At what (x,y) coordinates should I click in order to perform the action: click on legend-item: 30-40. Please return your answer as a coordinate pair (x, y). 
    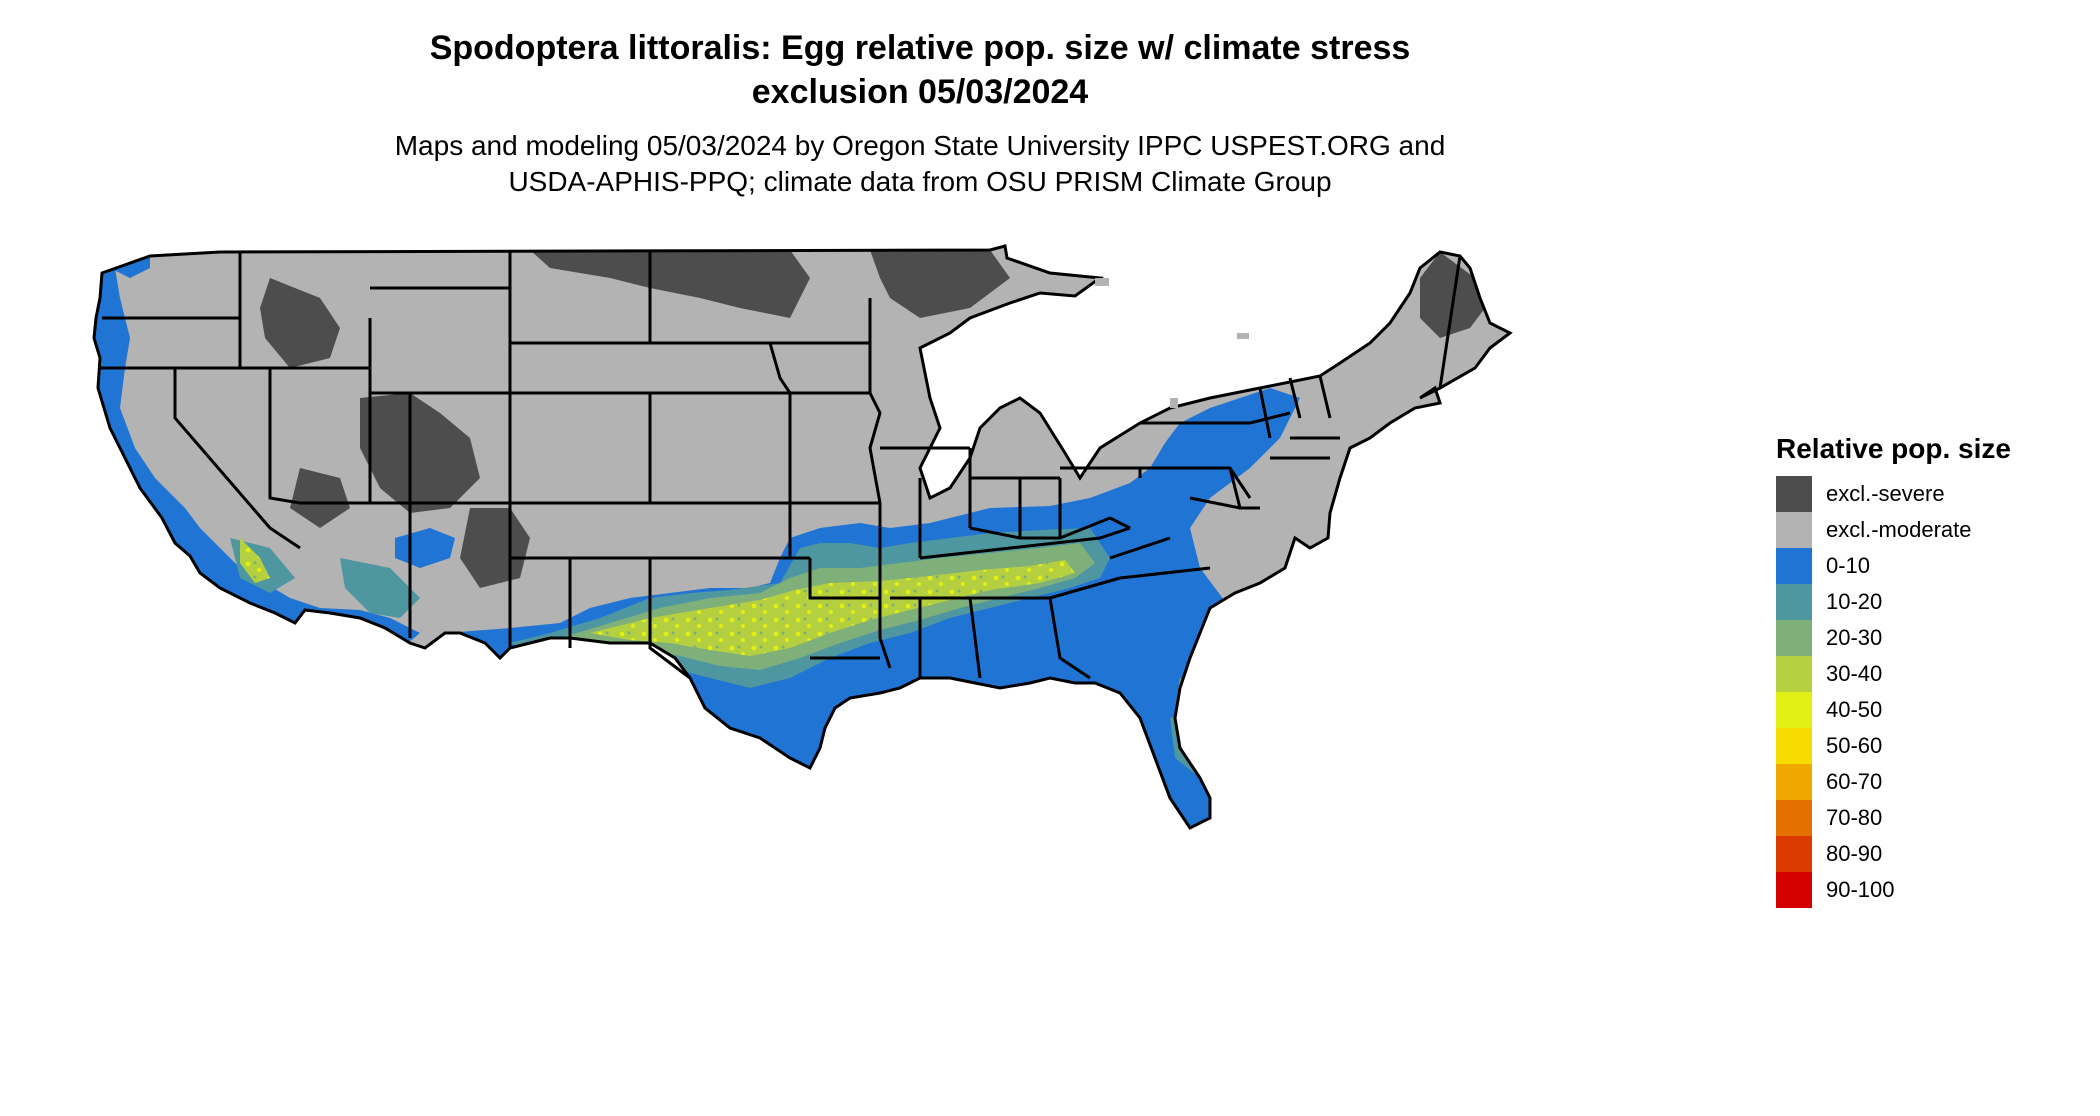
    Looking at the image, I should click on (1893, 674).